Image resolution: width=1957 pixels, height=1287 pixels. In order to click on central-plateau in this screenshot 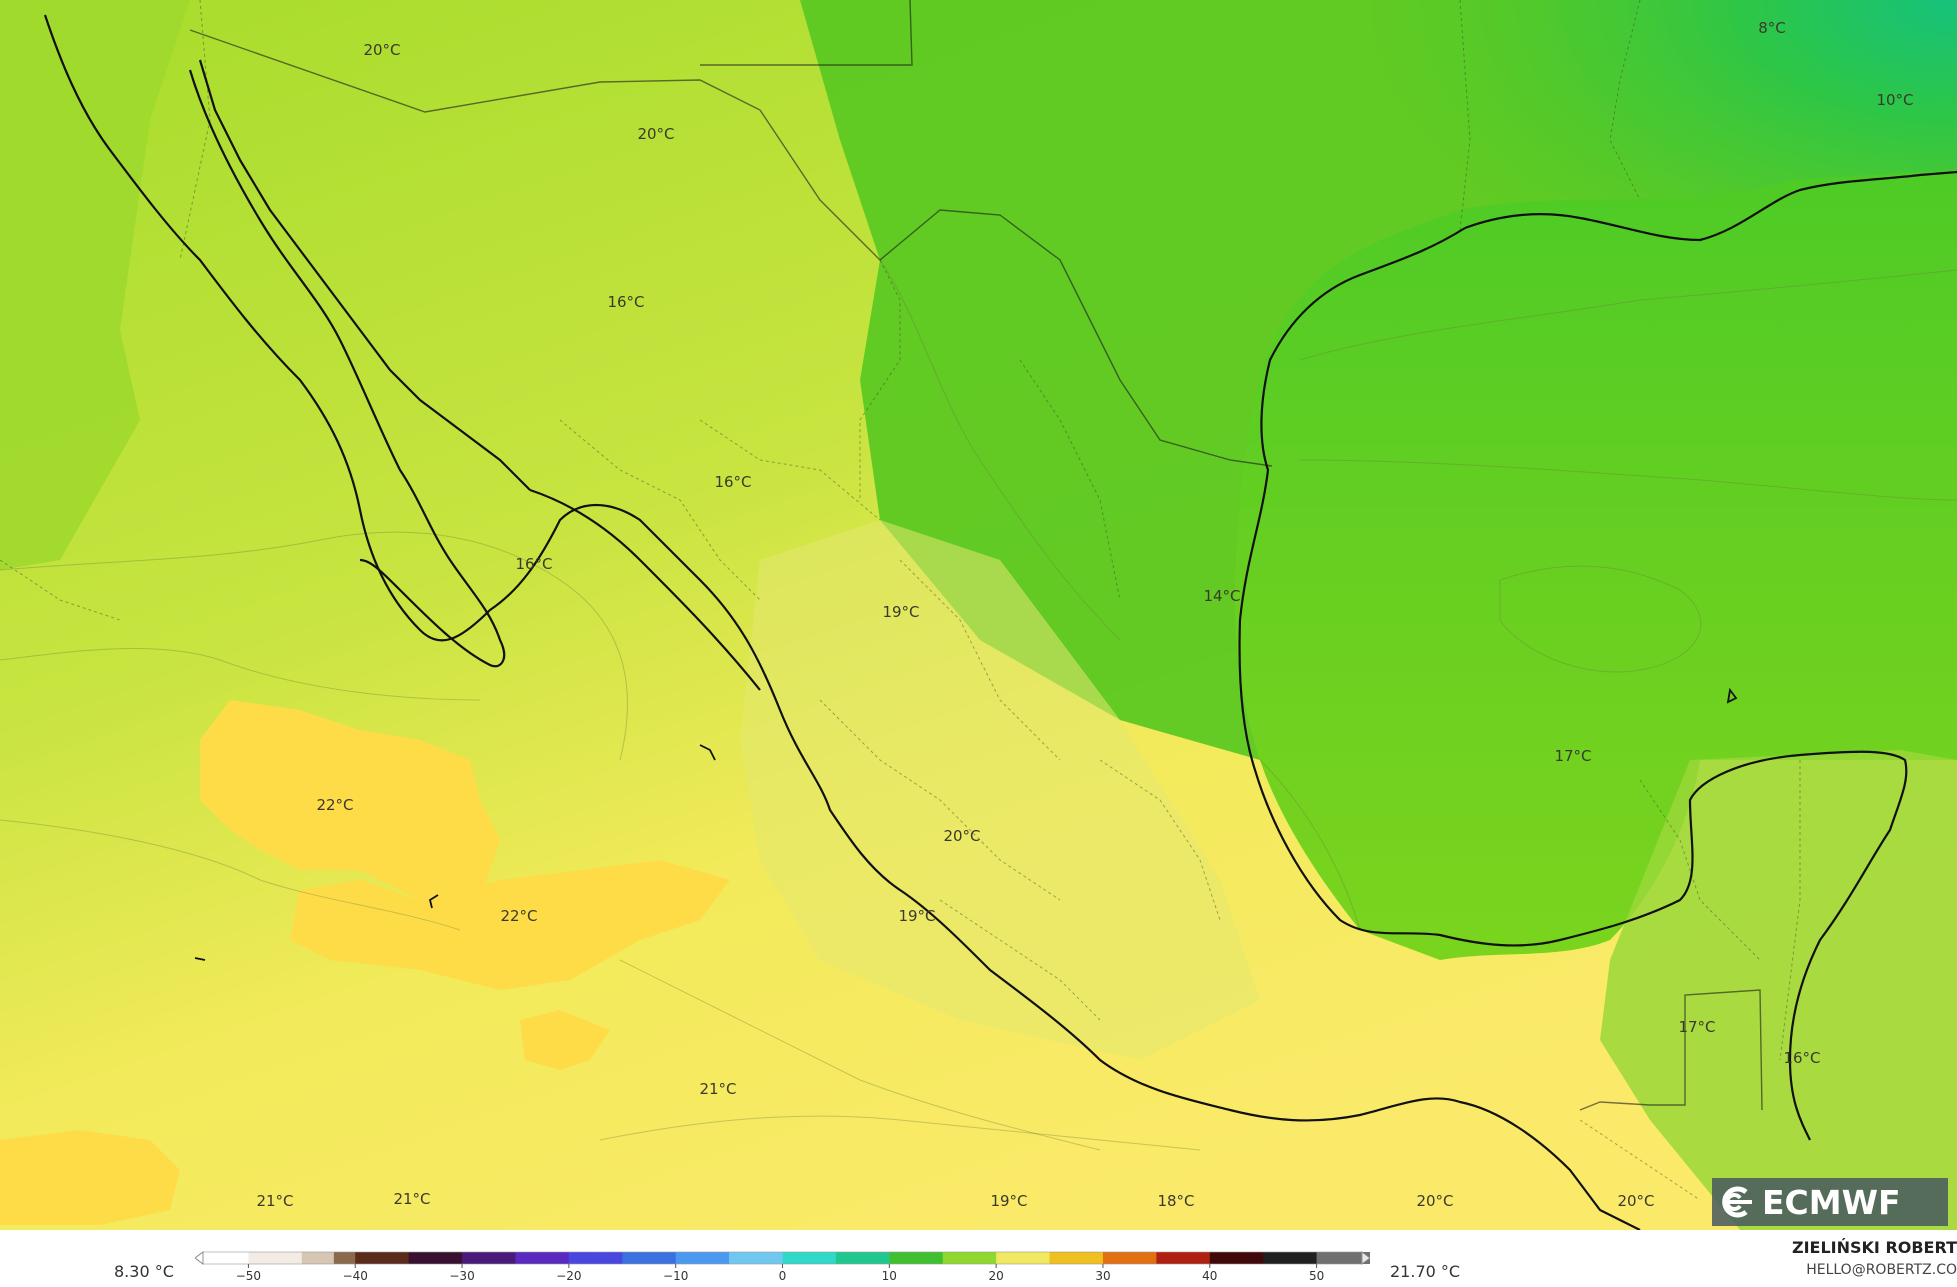, I will do `click(1000, 790)`.